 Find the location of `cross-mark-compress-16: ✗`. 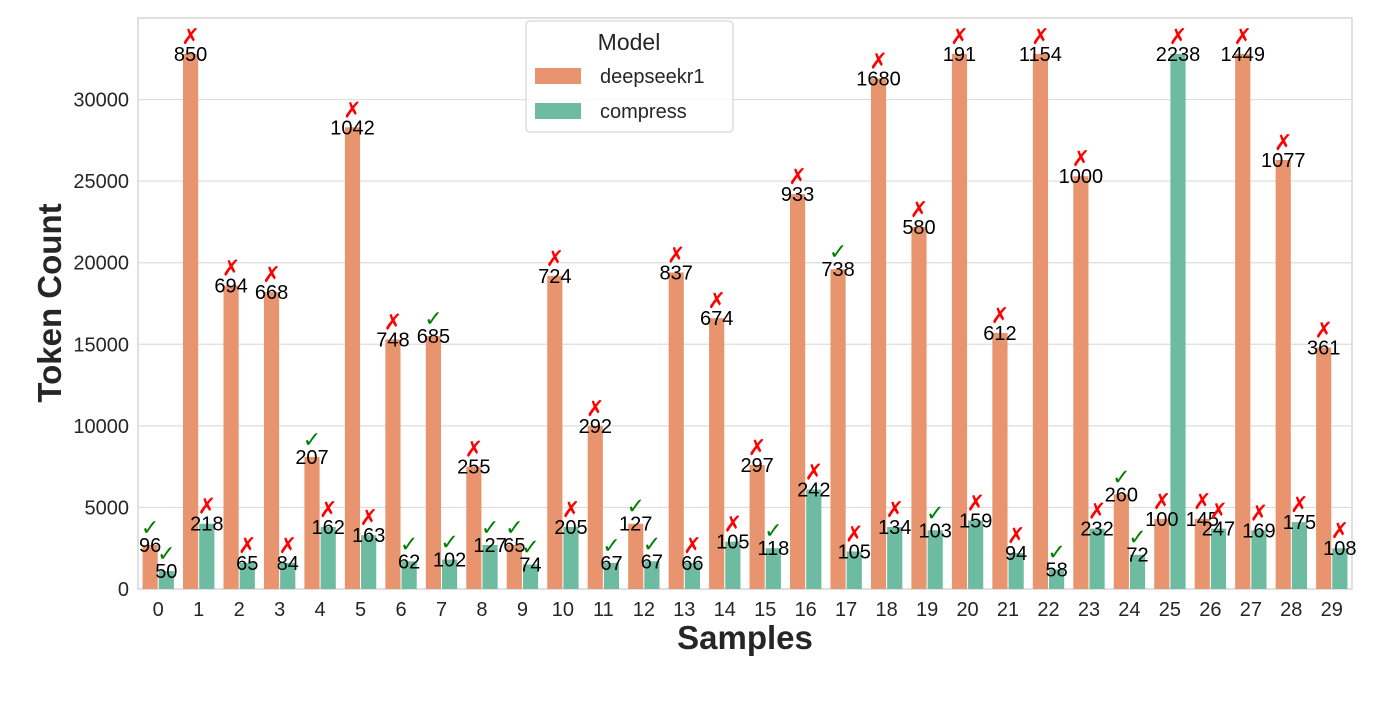

cross-mark-compress-16: ✗ is located at coordinates (814, 472).